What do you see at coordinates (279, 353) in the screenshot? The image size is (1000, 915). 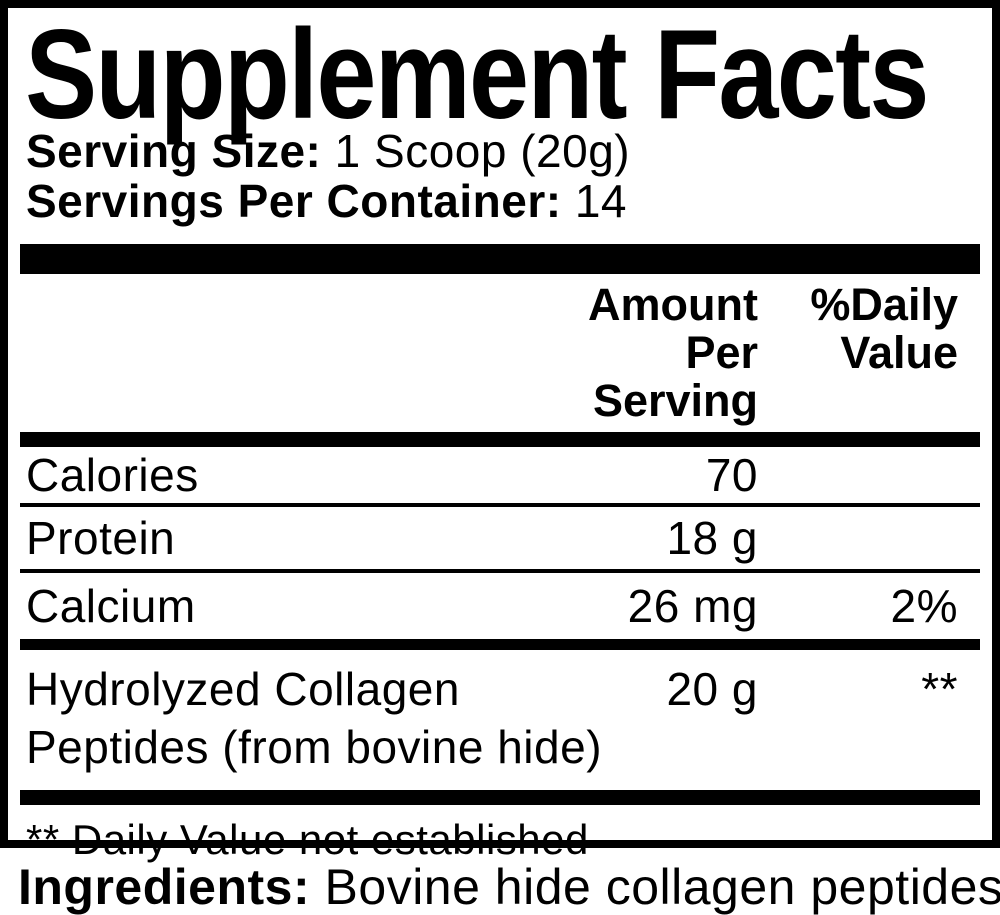 I see `header-name-spacer` at bounding box center [279, 353].